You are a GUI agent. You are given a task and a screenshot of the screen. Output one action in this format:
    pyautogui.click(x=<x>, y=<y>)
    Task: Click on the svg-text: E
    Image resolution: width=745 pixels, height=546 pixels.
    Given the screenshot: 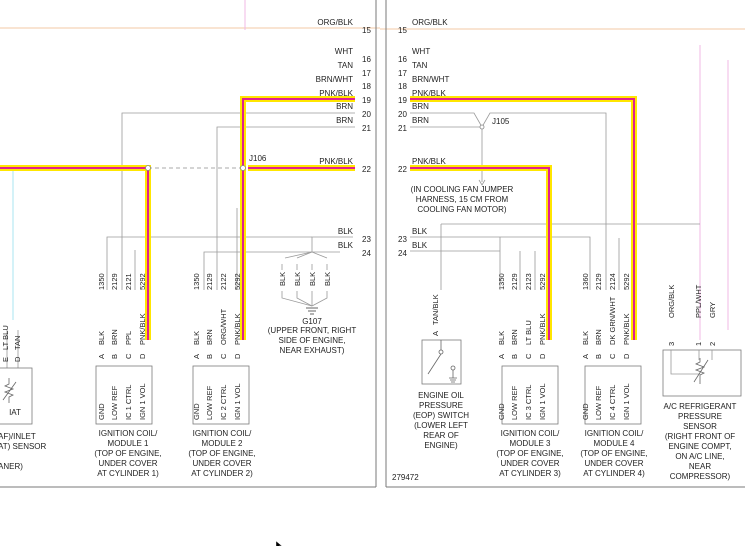 What is the action you would take?
    pyautogui.click(x=5, y=359)
    